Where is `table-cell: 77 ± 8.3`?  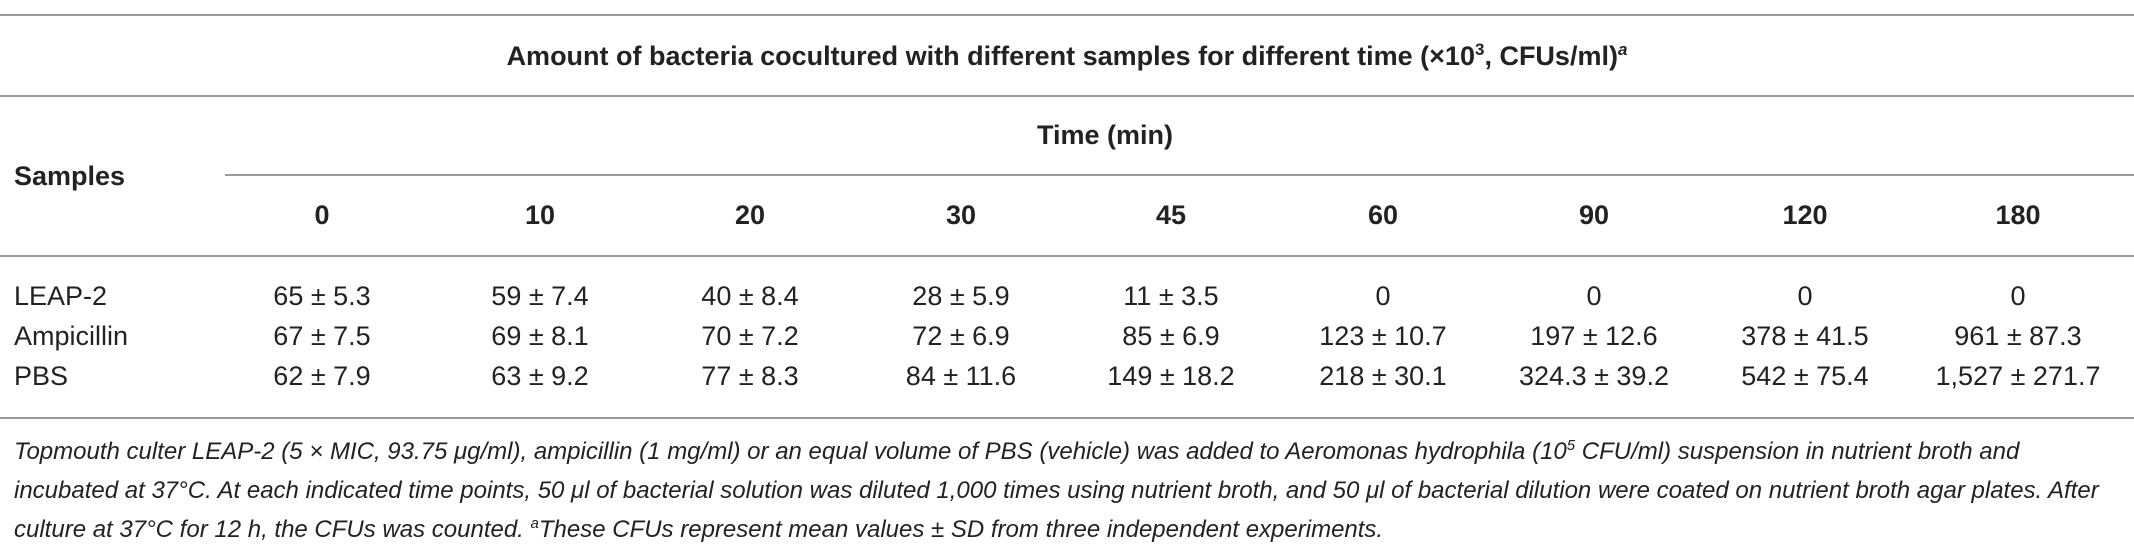 table-cell: 77 ± 8.3 is located at coordinates (750, 376).